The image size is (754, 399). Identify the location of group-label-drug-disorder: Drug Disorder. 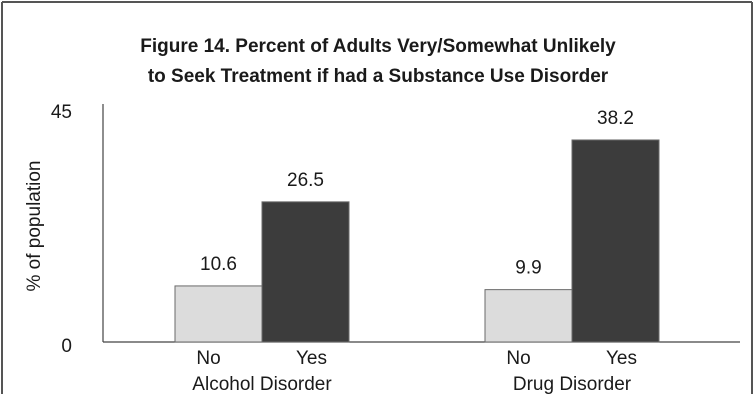
(572, 384).